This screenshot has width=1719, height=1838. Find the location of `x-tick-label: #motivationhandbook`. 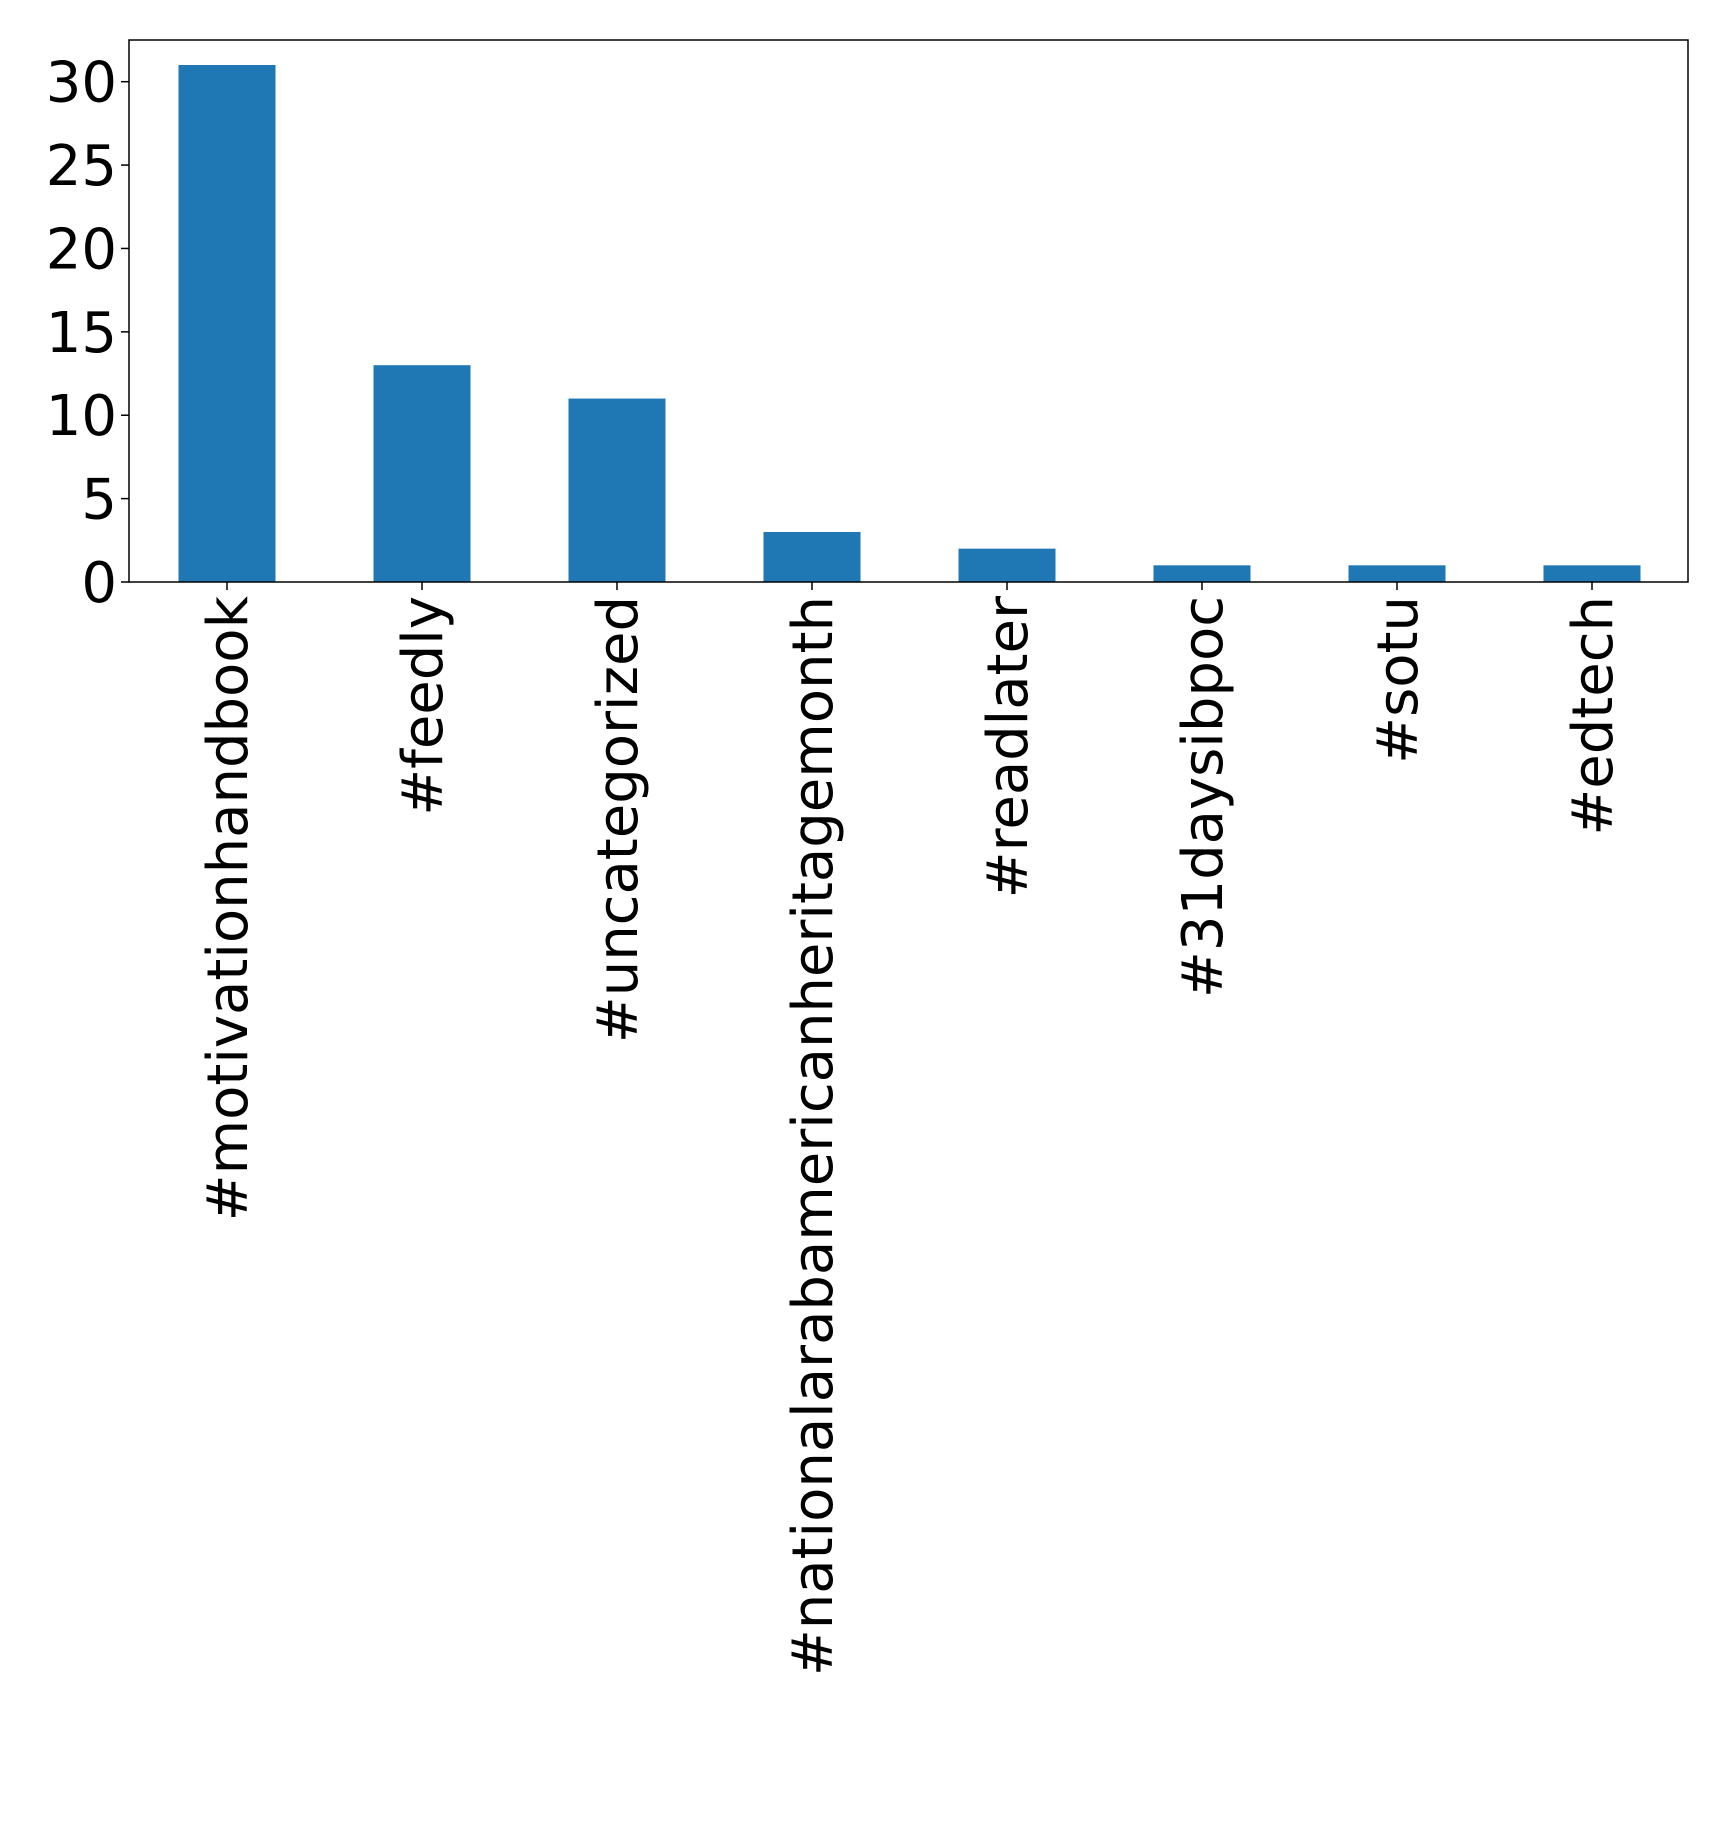

x-tick-label: #motivationhandbook is located at coordinates (228, 908).